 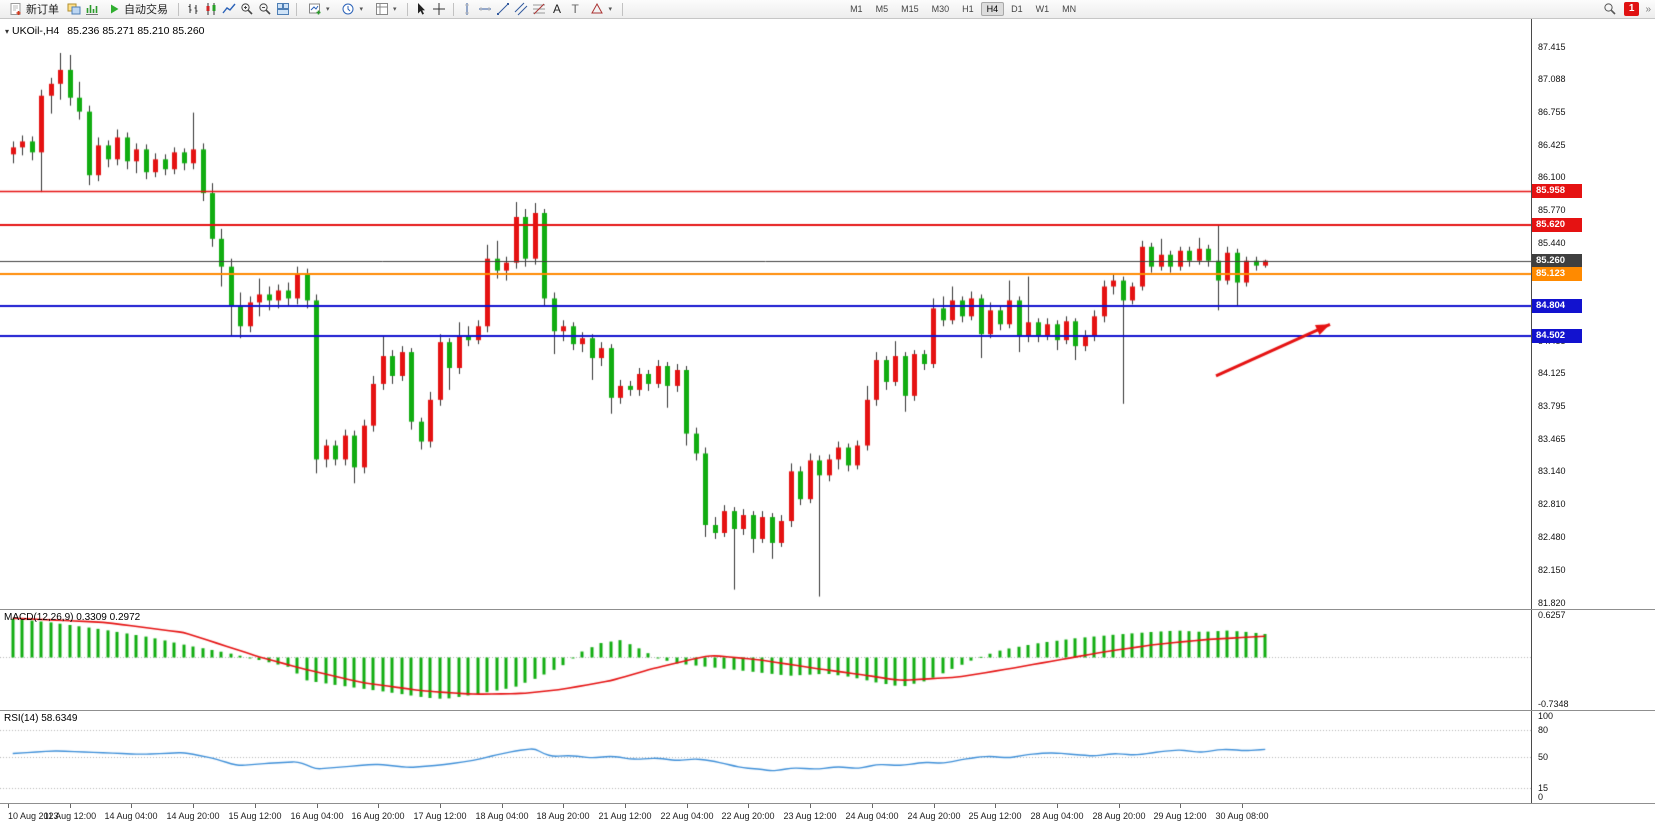 What do you see at coordinates (352, 9) in the screenshot?
I see `periodicity-dropdown: ▾` at bounding box center [352, 9].